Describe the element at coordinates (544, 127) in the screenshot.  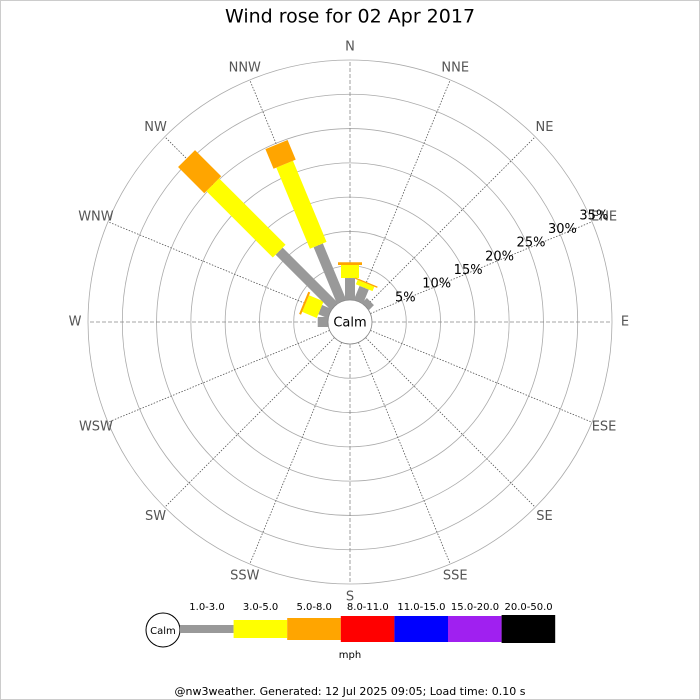
I see `direction-label: NE` at that location.